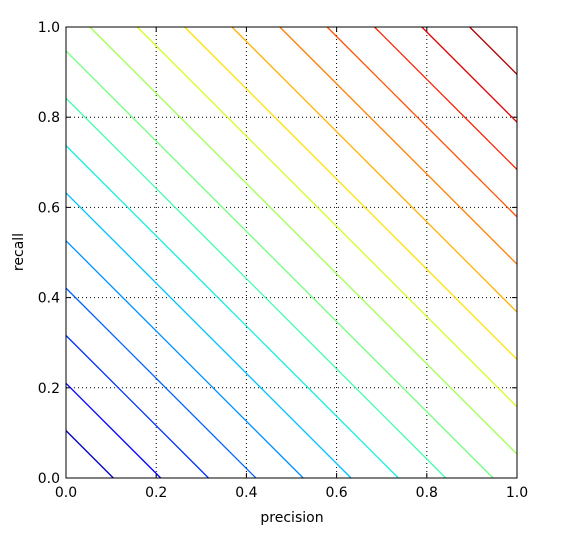  I want to click on x-tick-label: 0.8, so click(427, 493).